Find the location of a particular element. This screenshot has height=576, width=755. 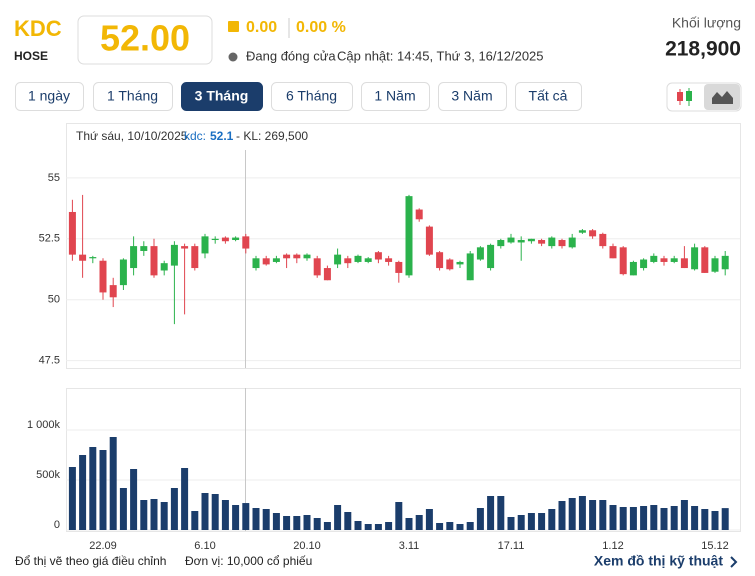

x-tick-label: 15.12 is located at coordinates (715, 546).